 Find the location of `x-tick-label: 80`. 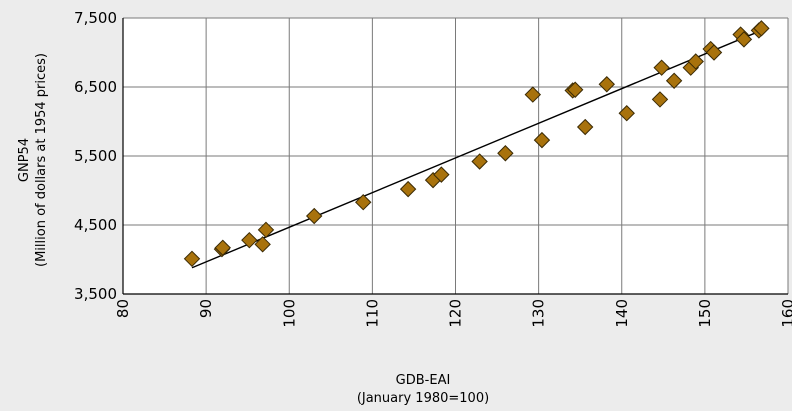

x-tick-label: 80 is located at coordinates (123, 308).